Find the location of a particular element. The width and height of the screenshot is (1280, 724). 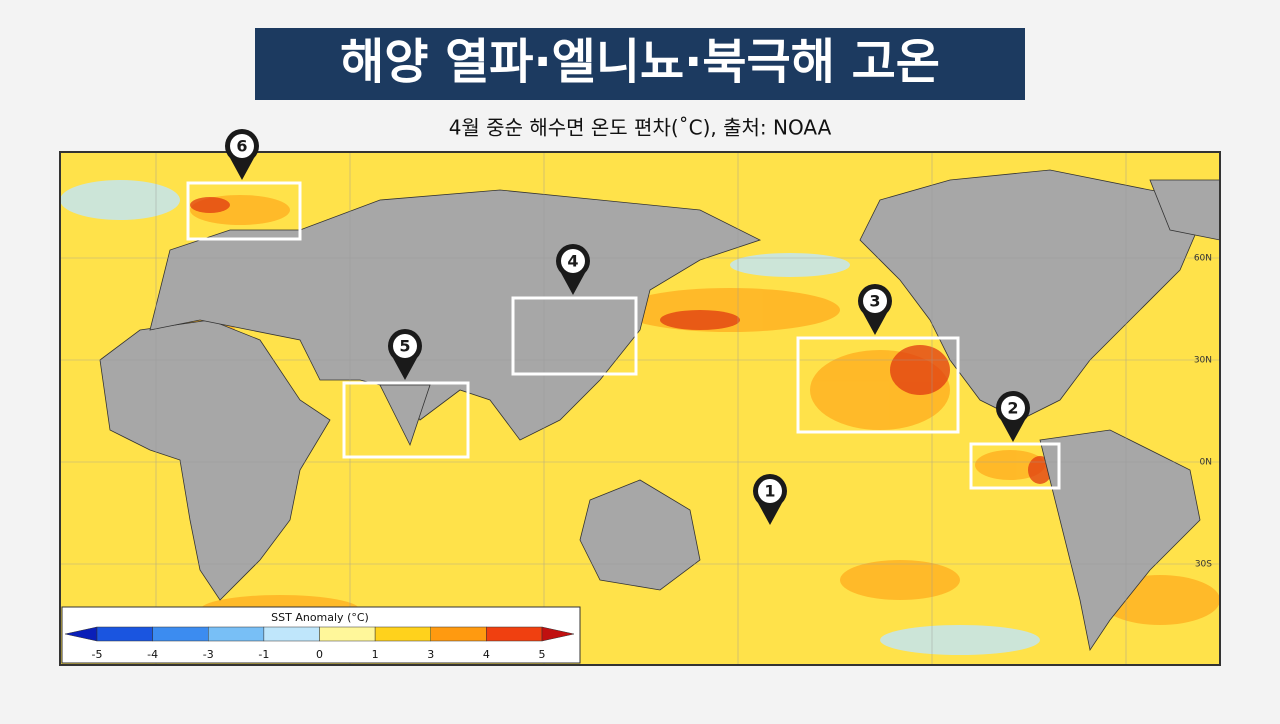

colorbar-tick-label: 3 is located at coordinates (430, 654).